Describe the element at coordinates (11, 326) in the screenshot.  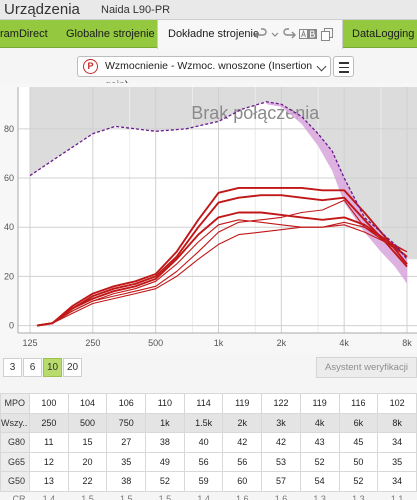
I see `y-tick-label: 0` at that location.